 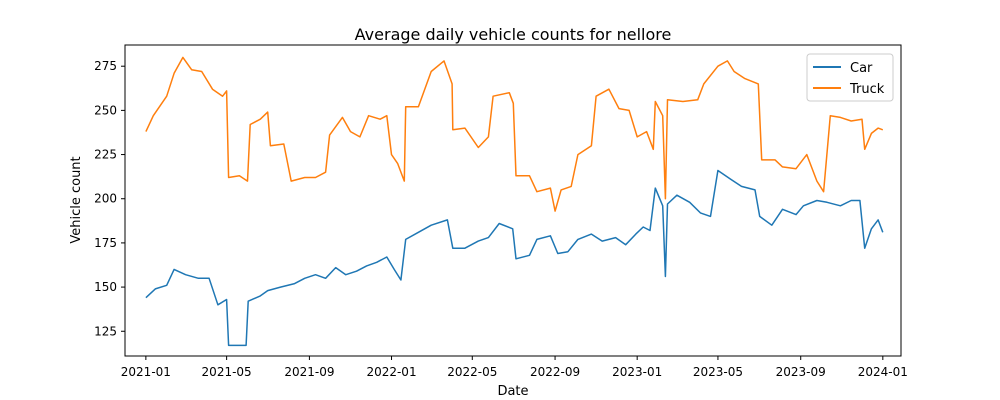 I want to click on legend: Car Truck, so click(x=850, y=77).